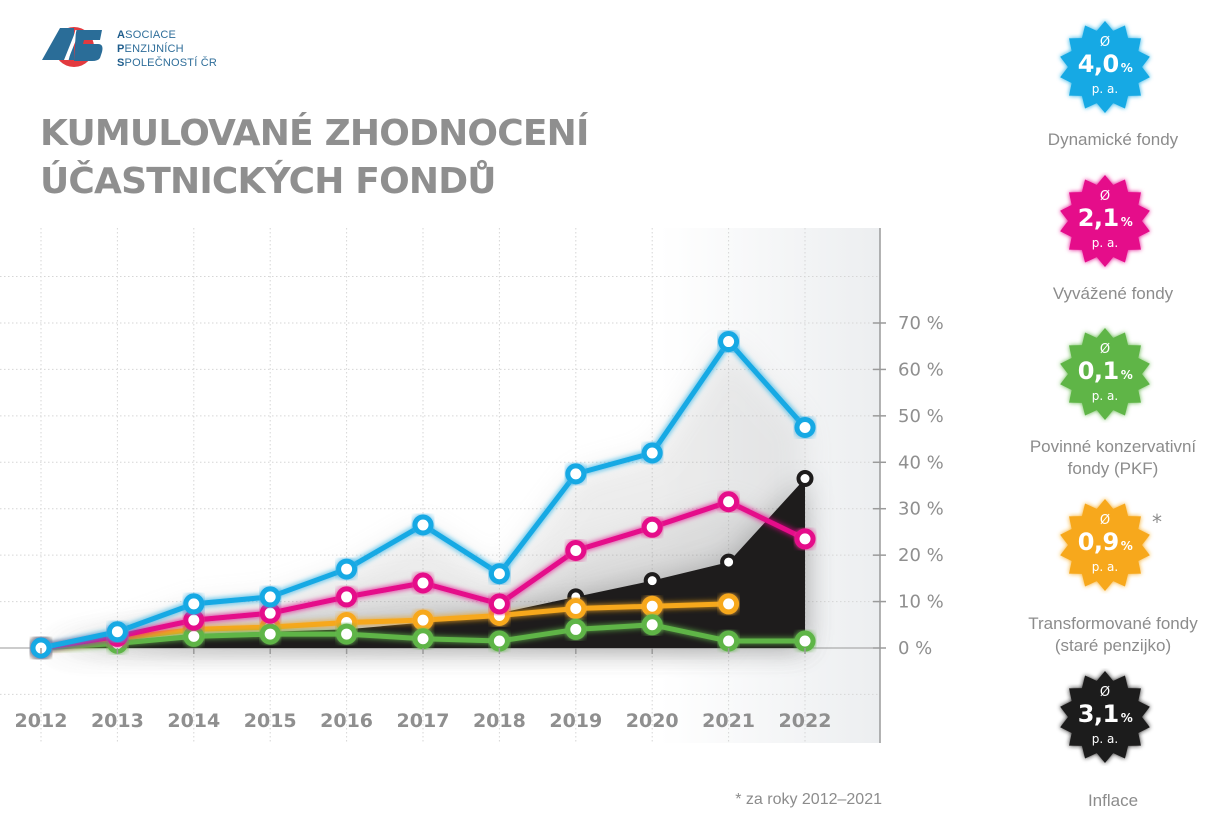 This screenshot has width=1226, height=828. I want to click on asterisk-marker: *, so click(1157, 522).